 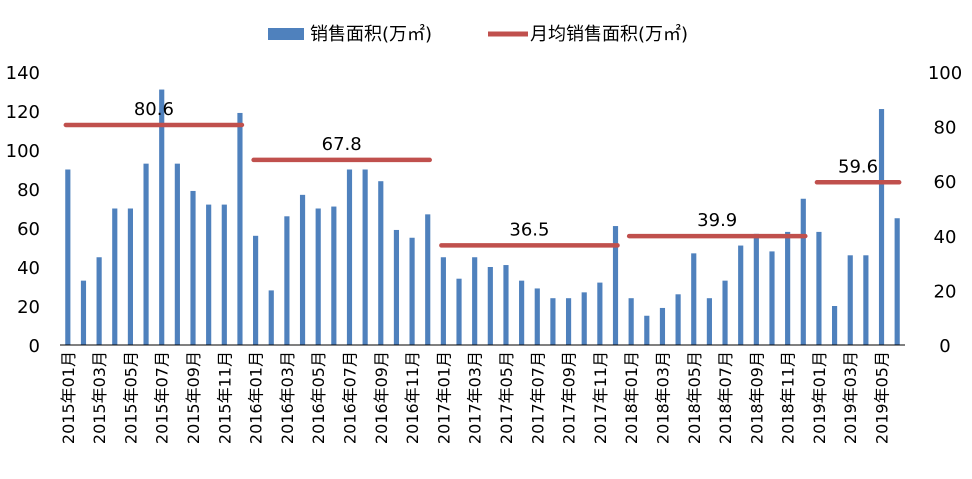 What do you see at coordinates (478, 34) in the screenshot?
I see `legend: 销售面积(万㎡) 月均销售面积(万㎡)` at bounding box center [478, 34].